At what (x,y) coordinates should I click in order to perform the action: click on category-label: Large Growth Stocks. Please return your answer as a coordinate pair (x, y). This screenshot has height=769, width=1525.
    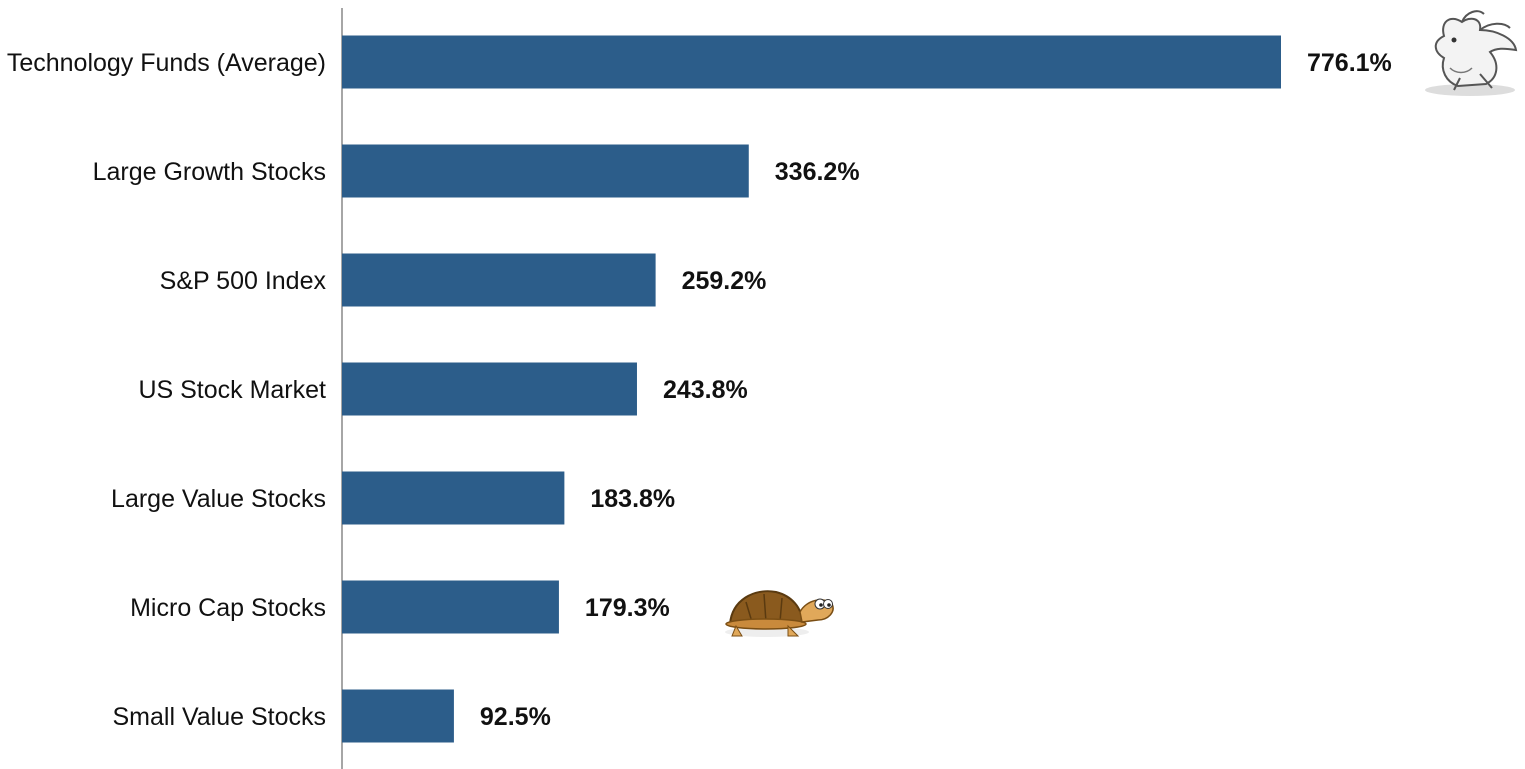
    Looking at the image, I should click on (209, 172).